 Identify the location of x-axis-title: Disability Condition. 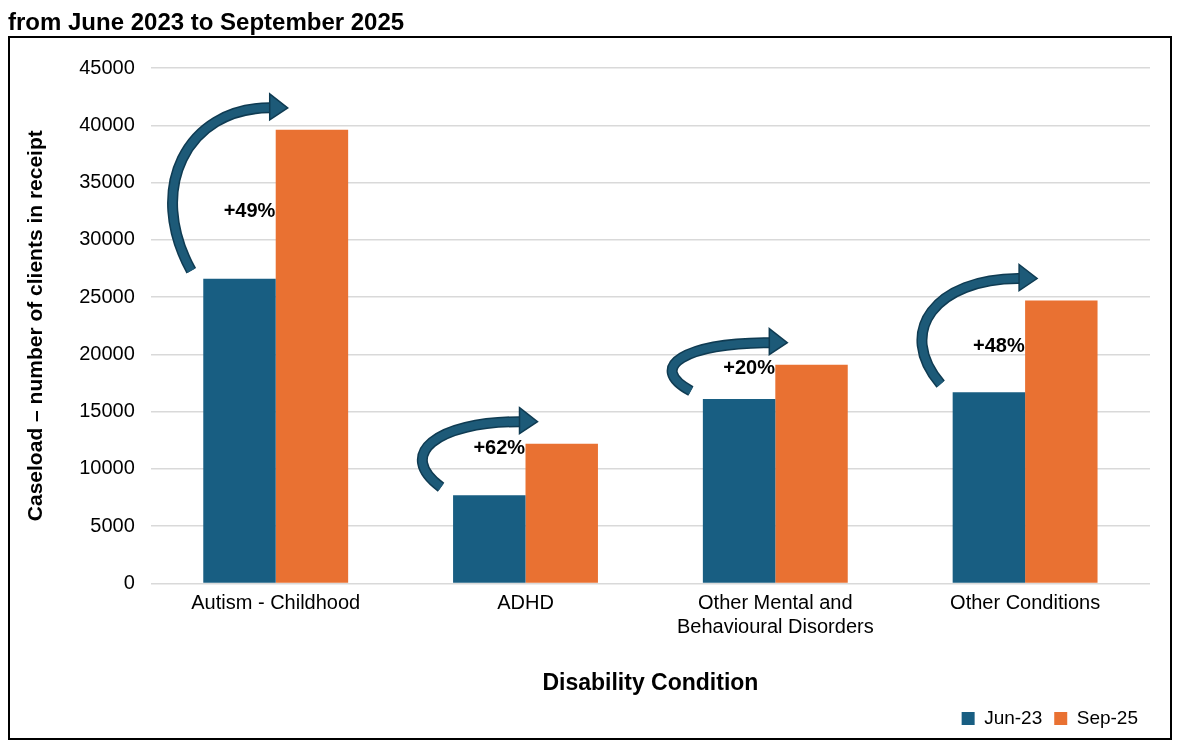
(650, 681).